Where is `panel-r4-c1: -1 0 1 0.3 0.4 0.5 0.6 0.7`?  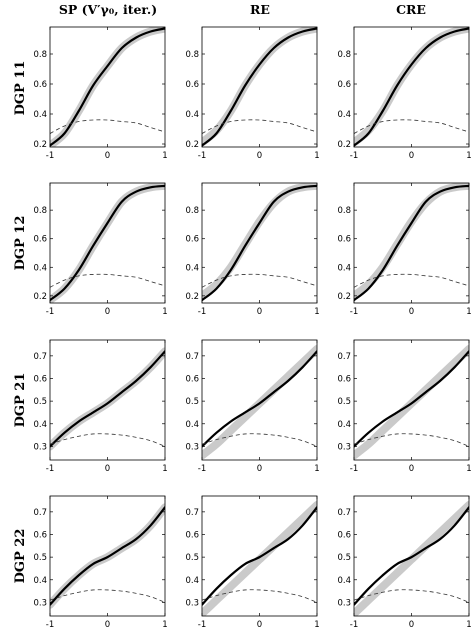 panel-r4-c1: -1 0 1 0.3 0.4 0.5 0.6 0.7 is located at coordinates (100, 562).